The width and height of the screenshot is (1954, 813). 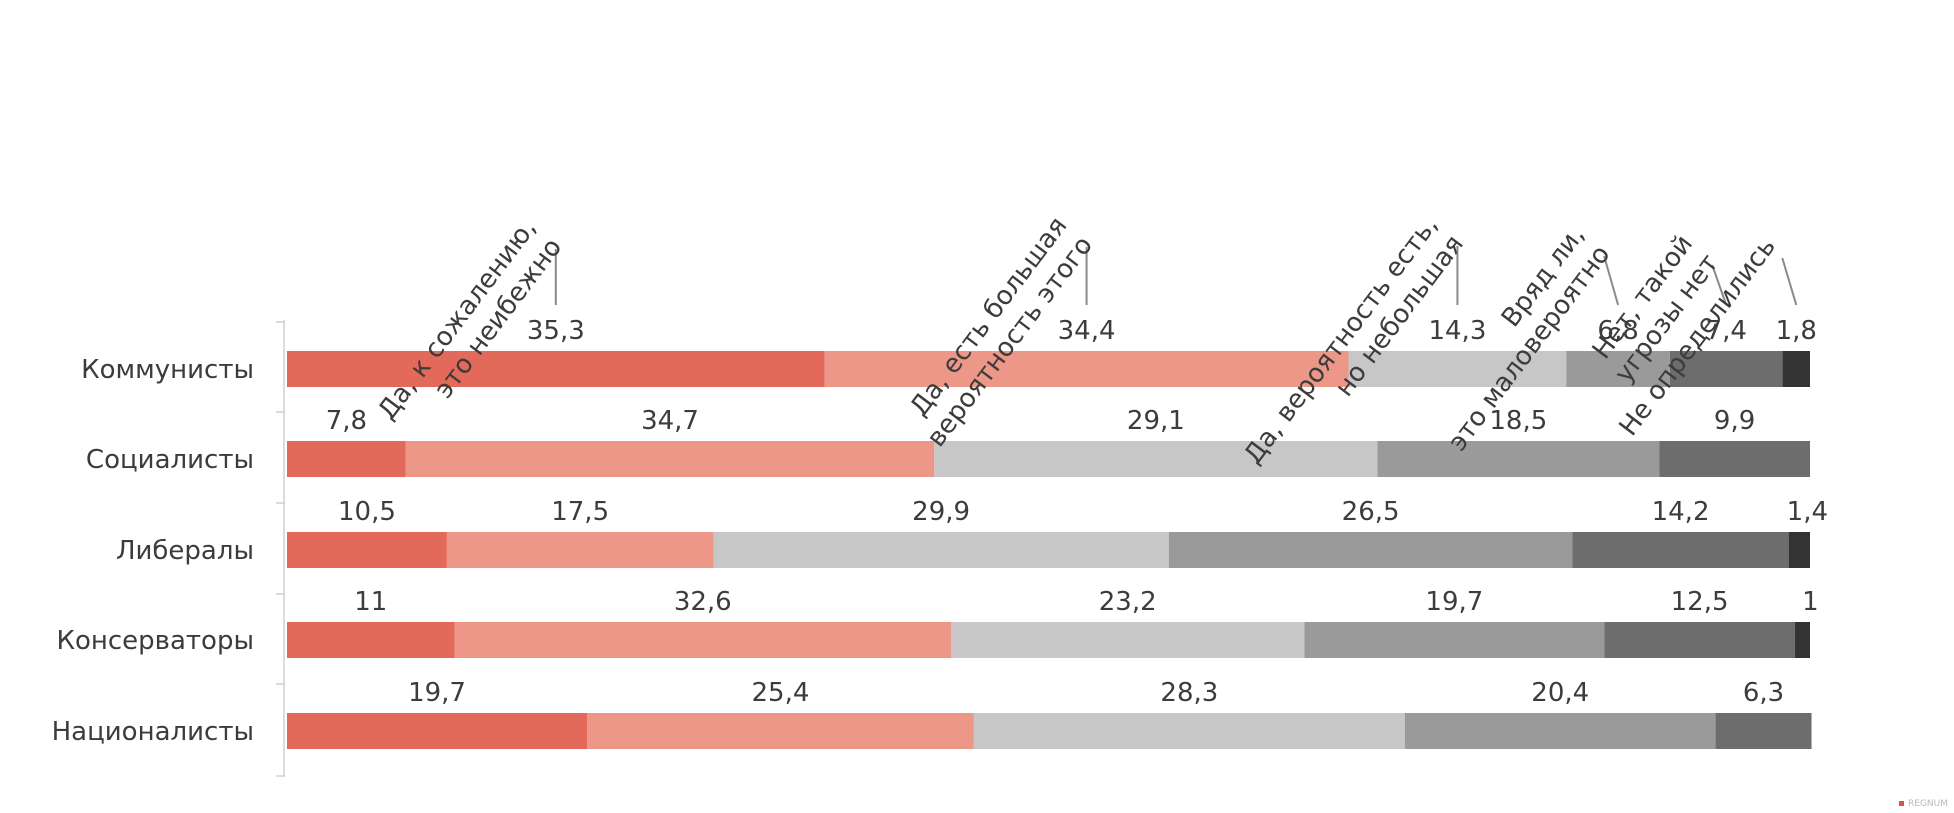 I want to click on data-label: 34,7, so click(x=670, y=421).